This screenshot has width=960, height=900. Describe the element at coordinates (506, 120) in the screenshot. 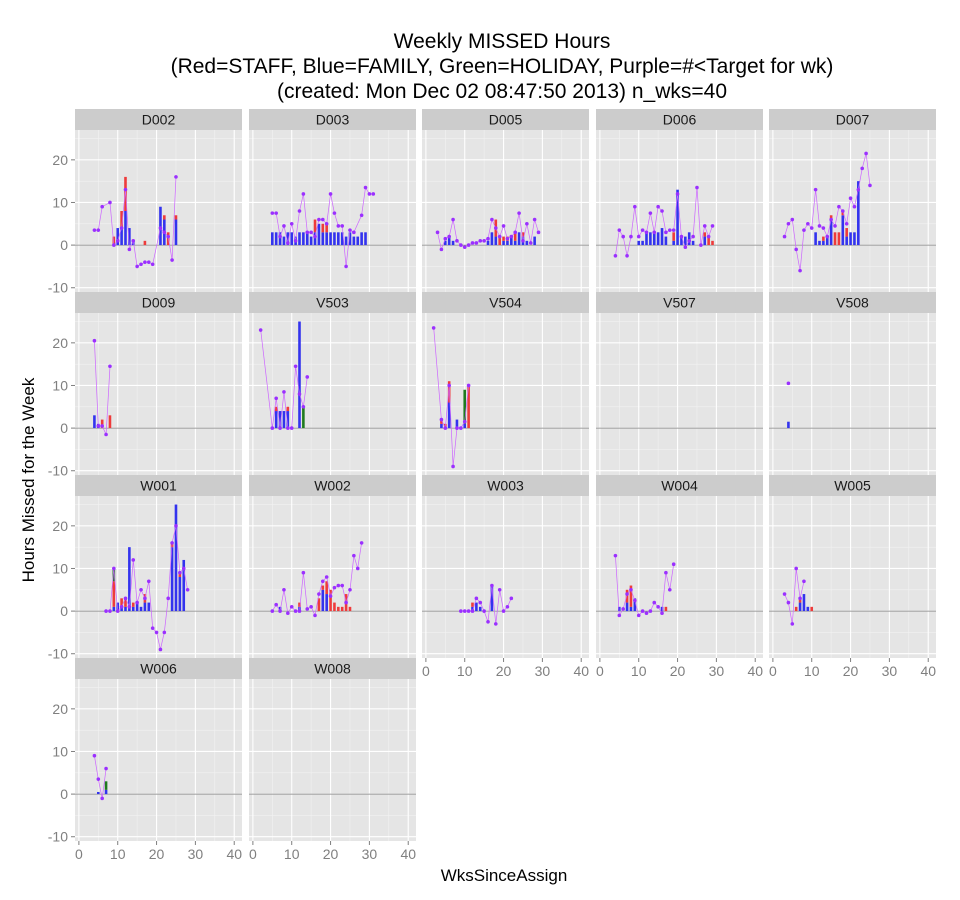

I see `strip-label: D005` at that location.